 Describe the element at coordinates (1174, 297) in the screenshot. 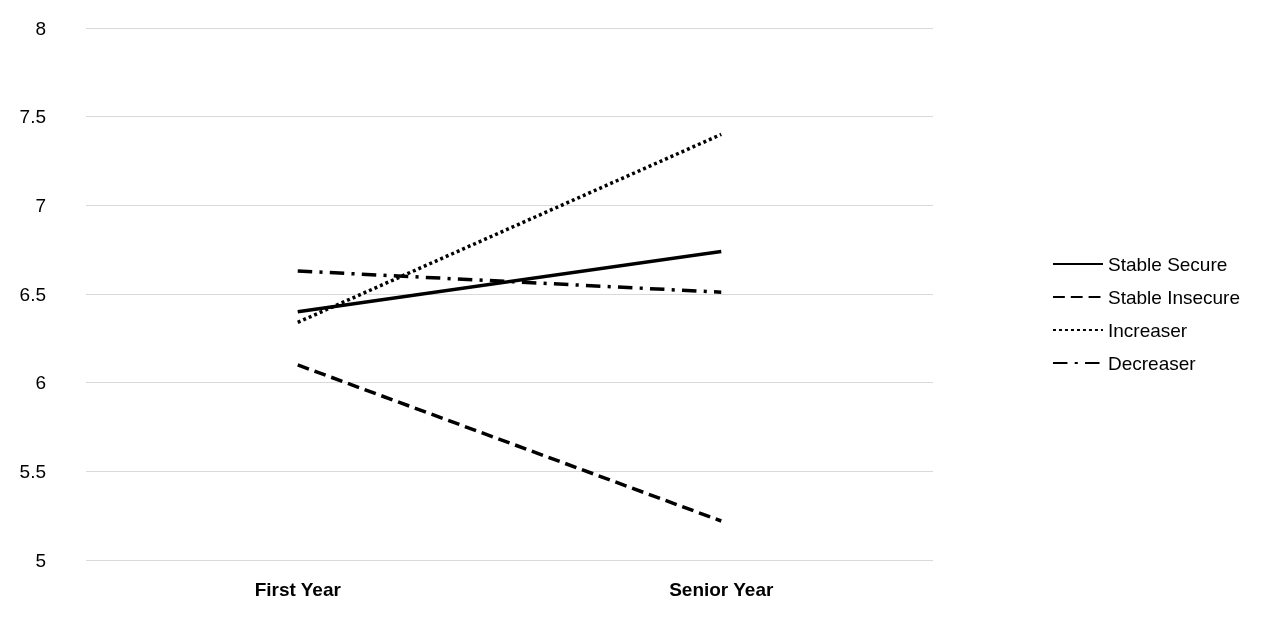

I see `legend-label: Stable Insecure` at that location.